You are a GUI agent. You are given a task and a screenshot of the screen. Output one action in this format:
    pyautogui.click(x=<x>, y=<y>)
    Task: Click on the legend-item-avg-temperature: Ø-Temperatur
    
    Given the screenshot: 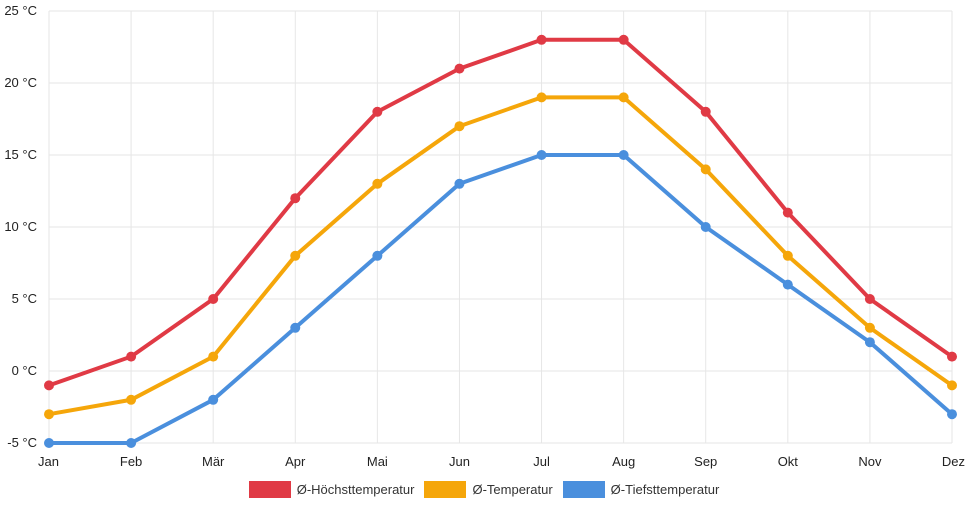 What is the action you would take?
    pyautogui.click(x=488, y=489)
    